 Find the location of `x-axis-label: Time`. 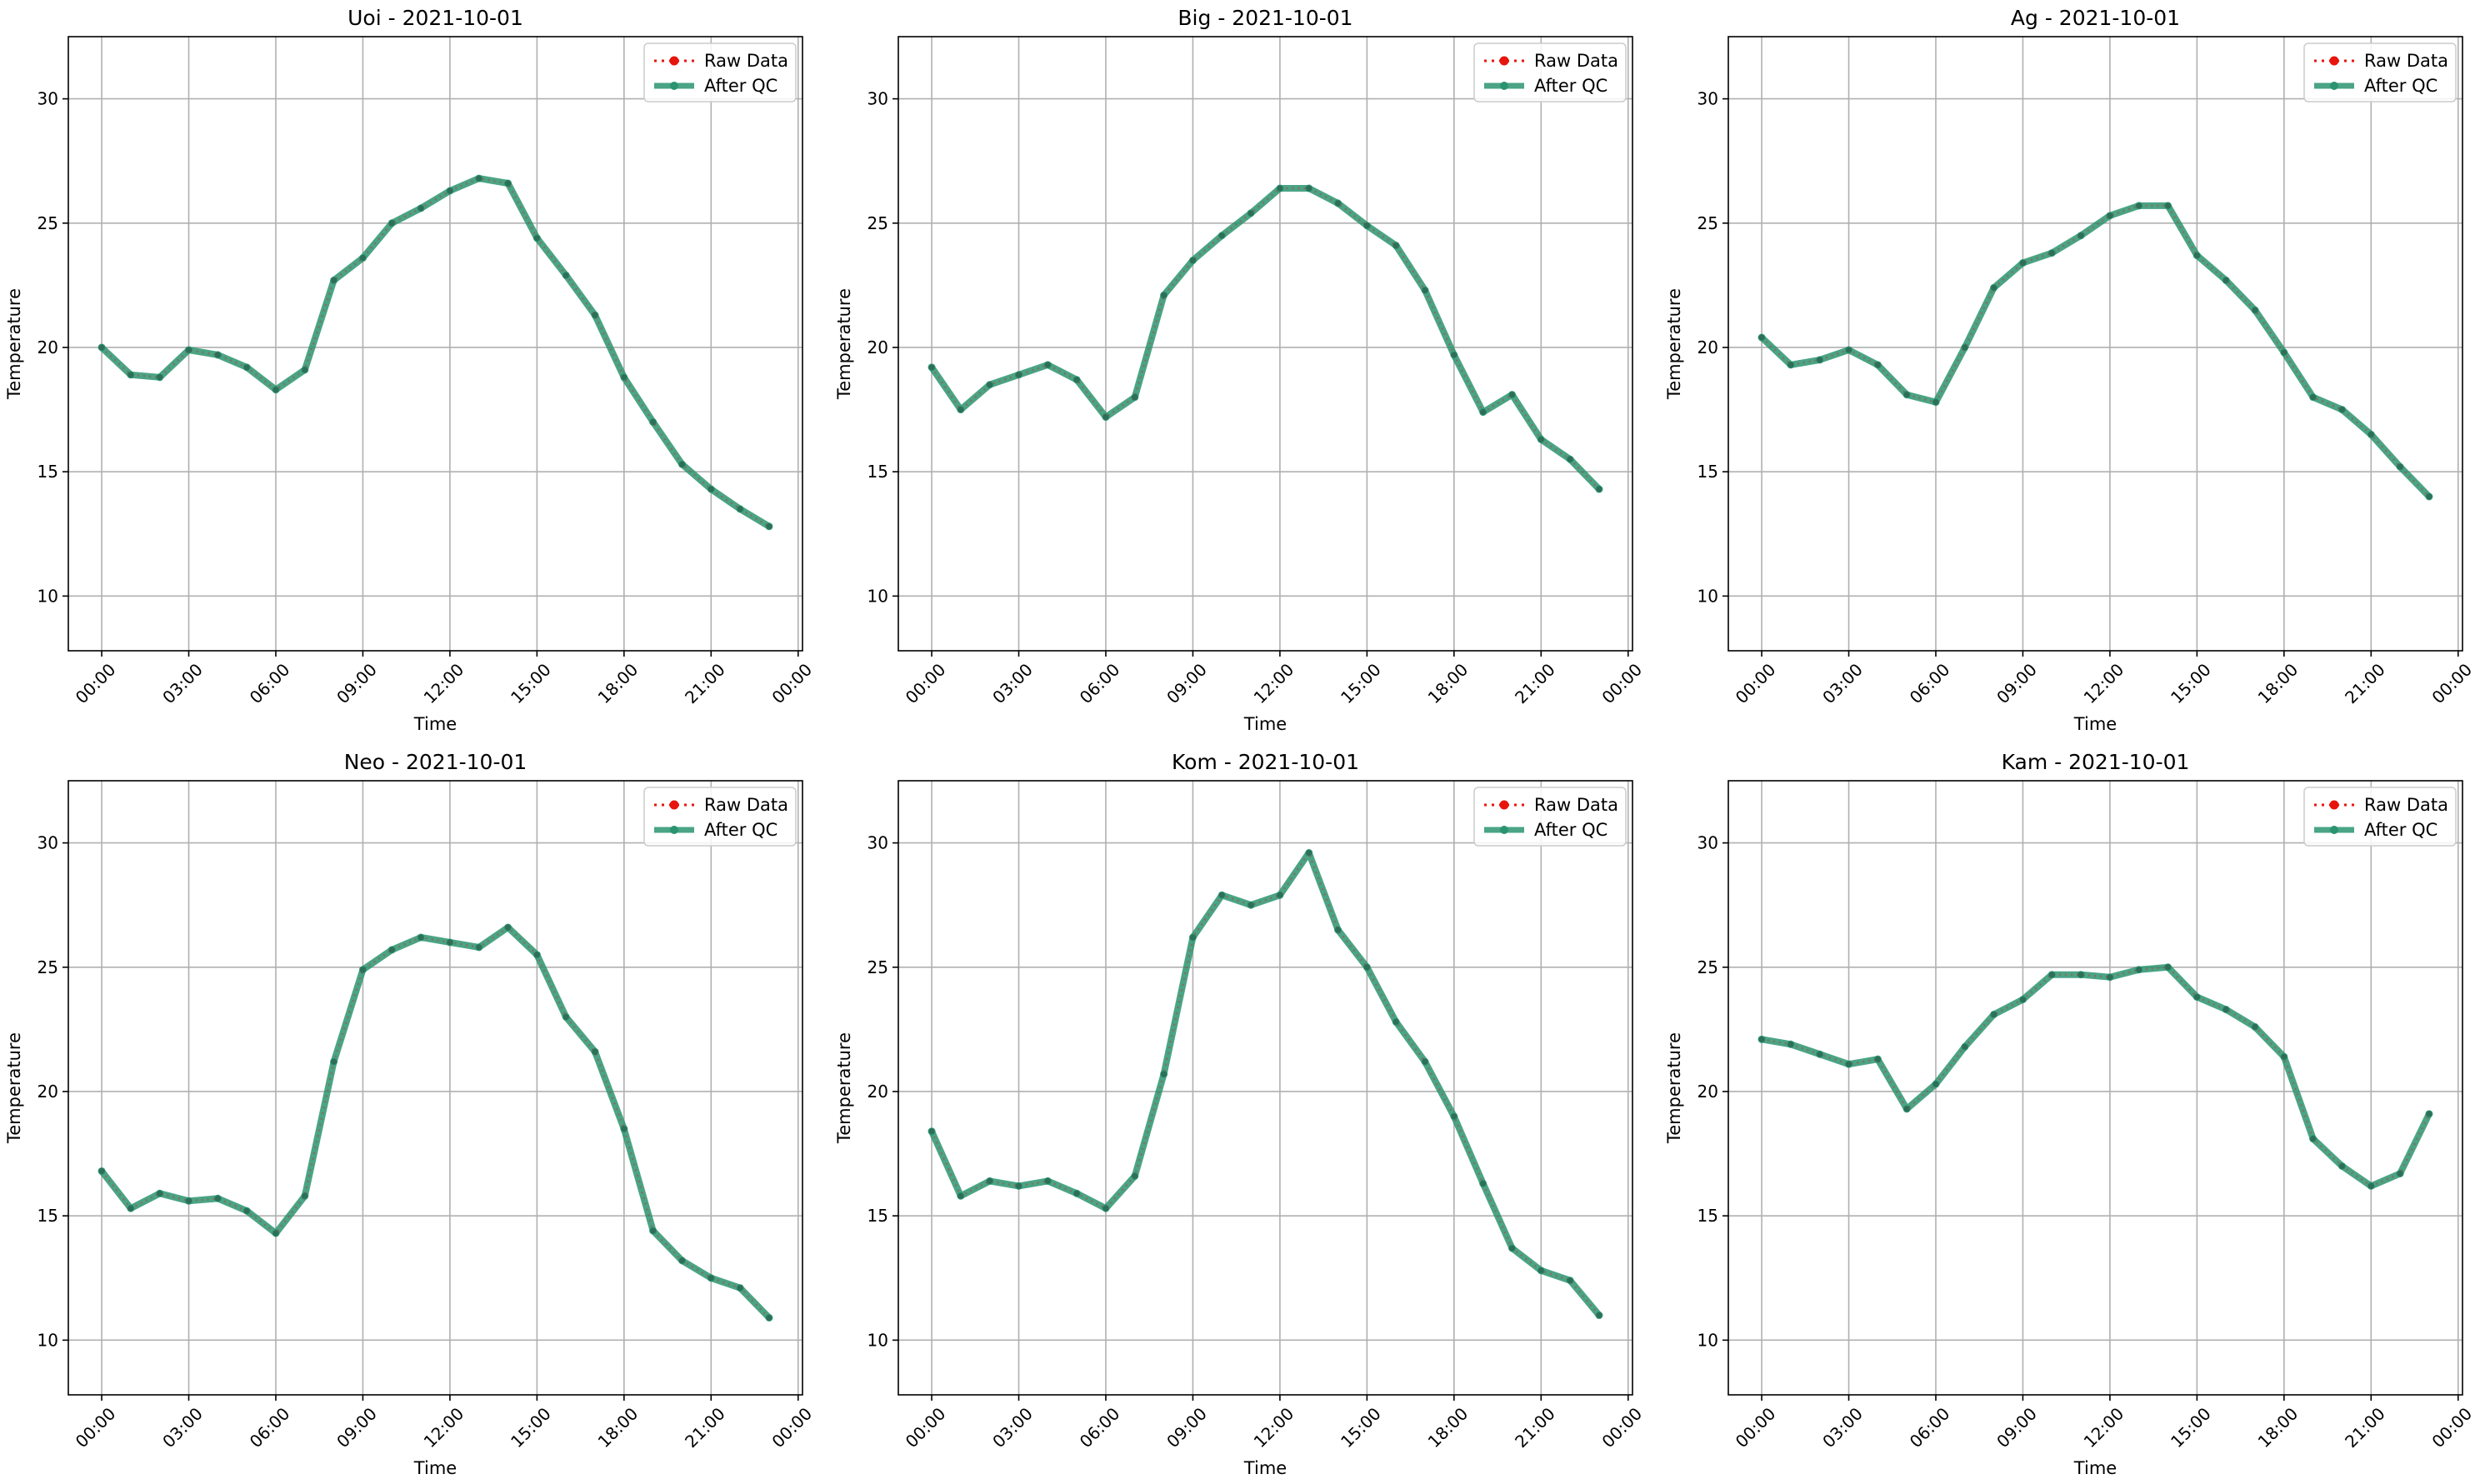

x-axis-label: Time is located at coordinates (435, 724).